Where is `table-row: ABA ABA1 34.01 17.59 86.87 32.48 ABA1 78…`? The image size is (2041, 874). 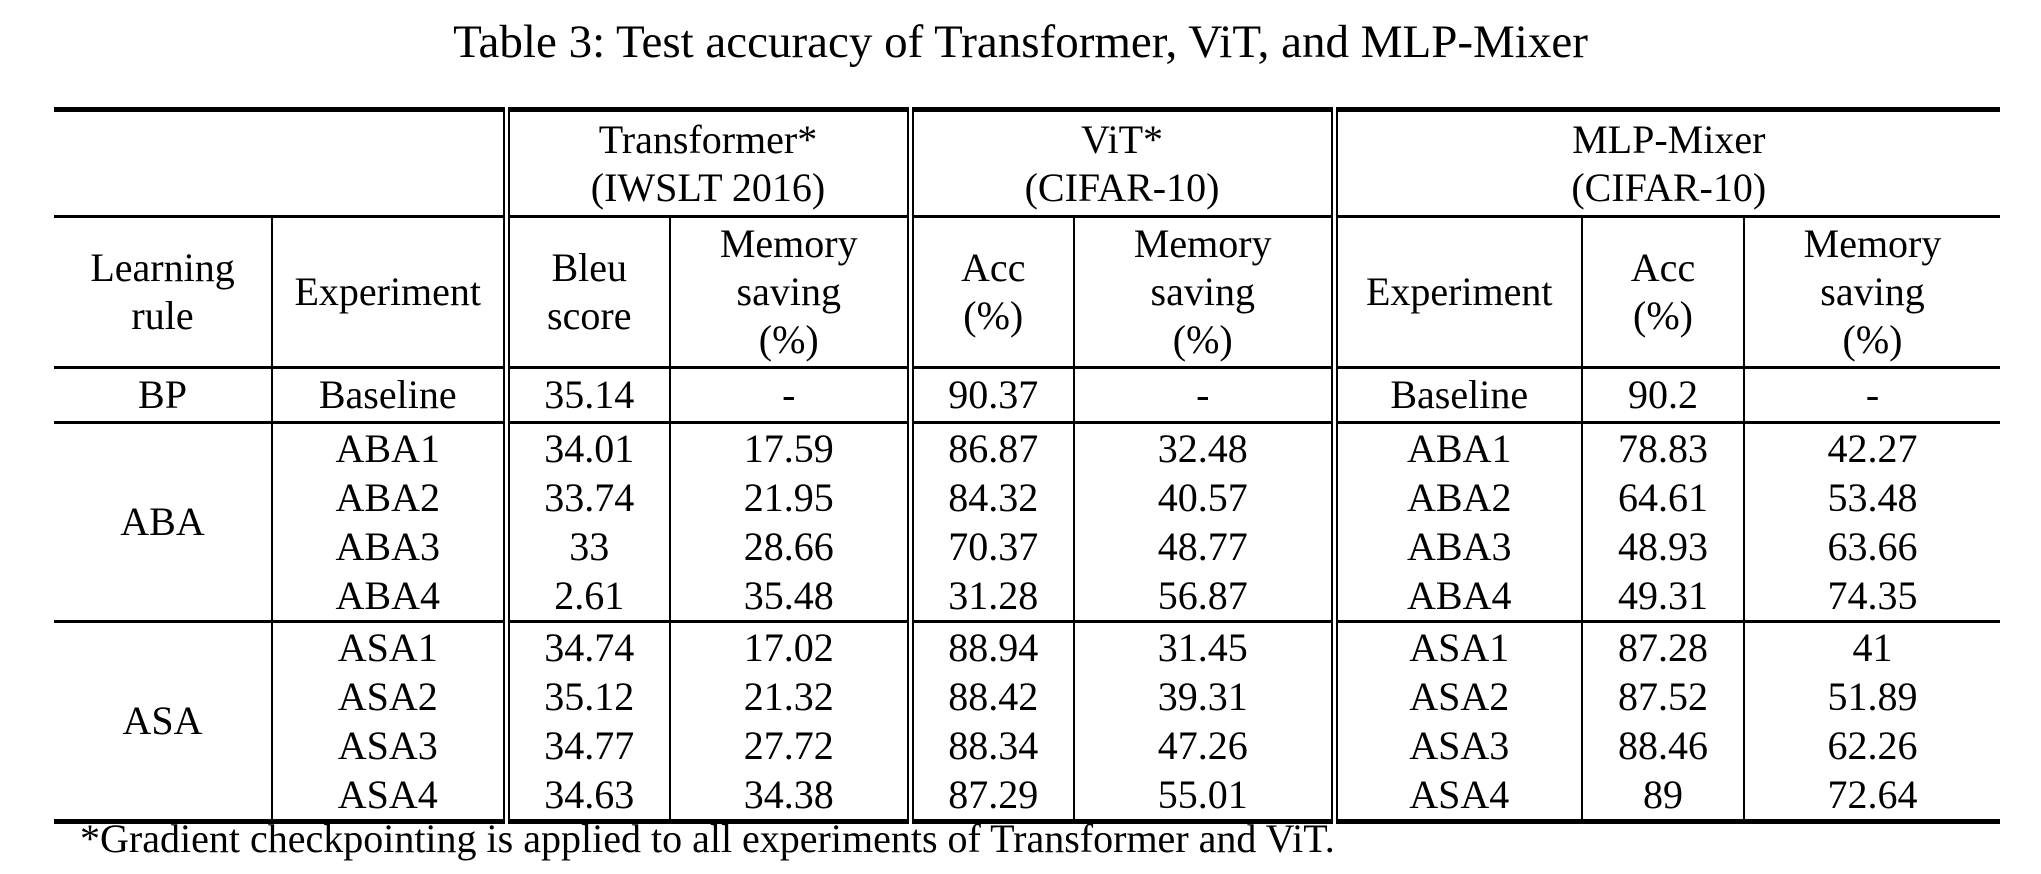 table-row: ABA ABA1 34.01 17.59 86.87 32.48 ABA1 78… is located at coordinates (1027, 483).